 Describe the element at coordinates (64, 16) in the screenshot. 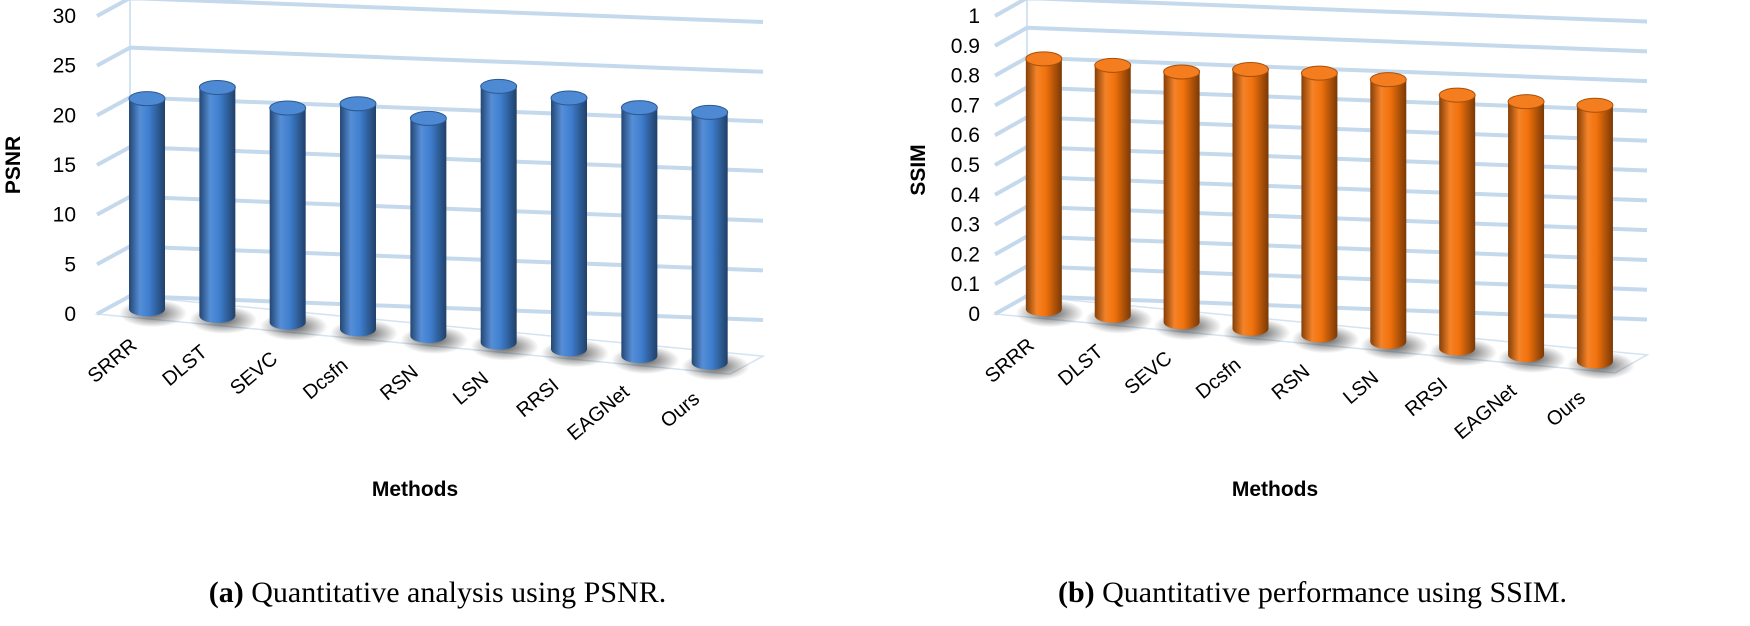

I see `psnr-y-tick-label: 30` at that location.